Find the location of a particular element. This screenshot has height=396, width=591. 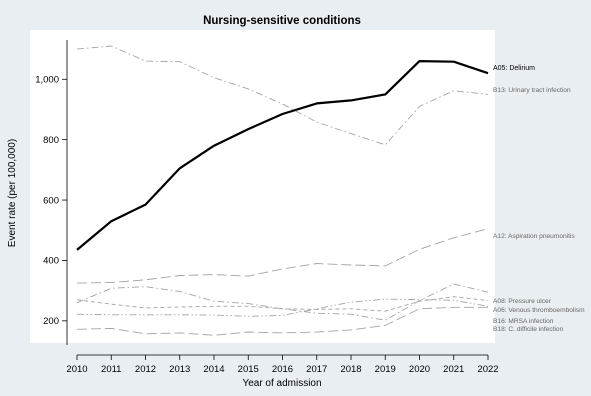

chart-title: Nursing-sensitive conditions is located at coordinates (282, 21).